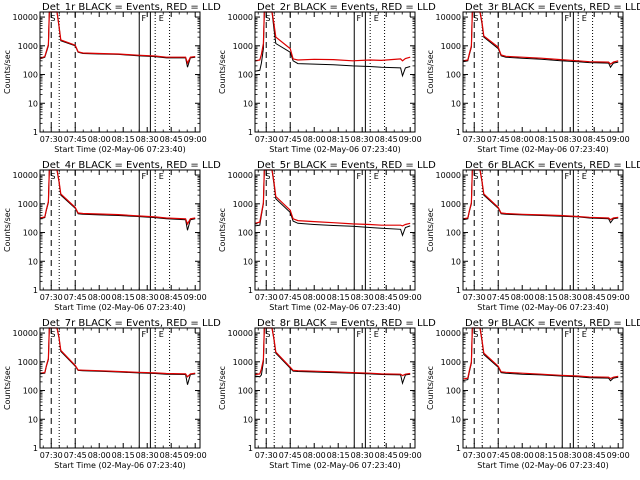 This screenshot has width=640, height=480. What do you see at coordinates (346, 323) in the screenshot?
I see `chart-title: Det_8r BLACK = Events, RED = LLD` at bounding box center [346, 323].